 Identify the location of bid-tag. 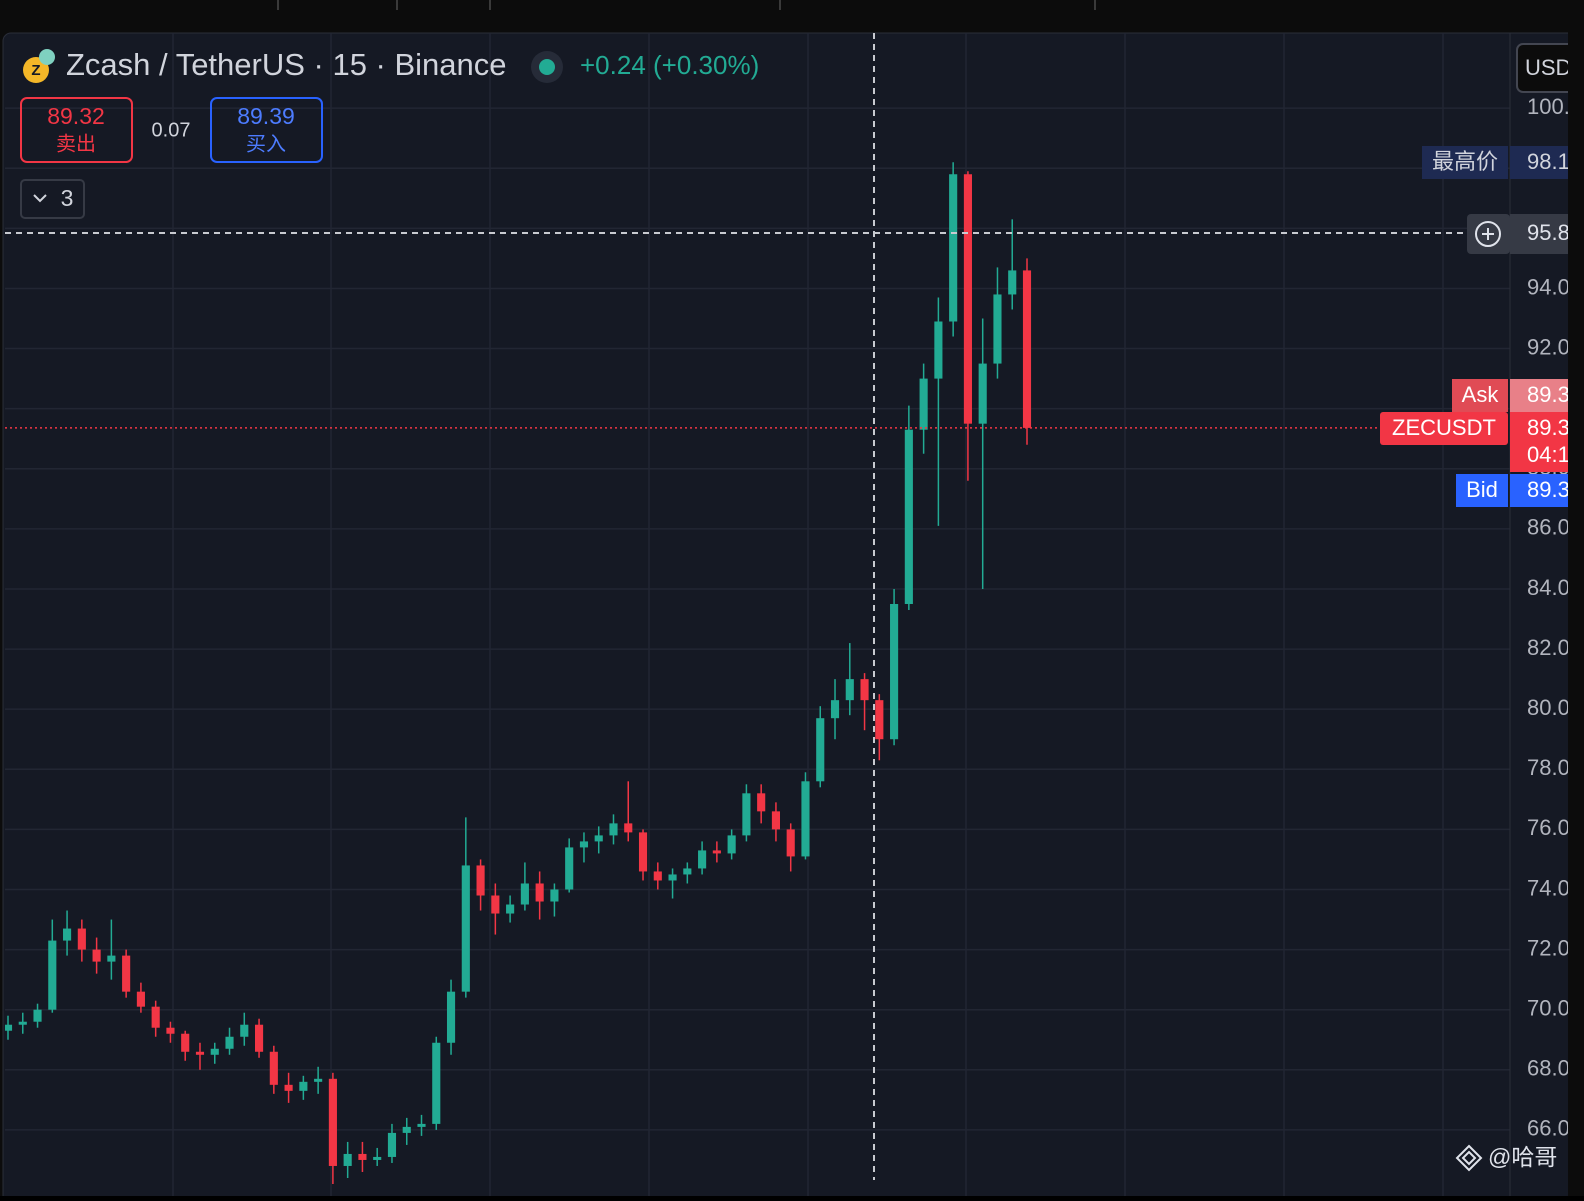
(1482, 490).